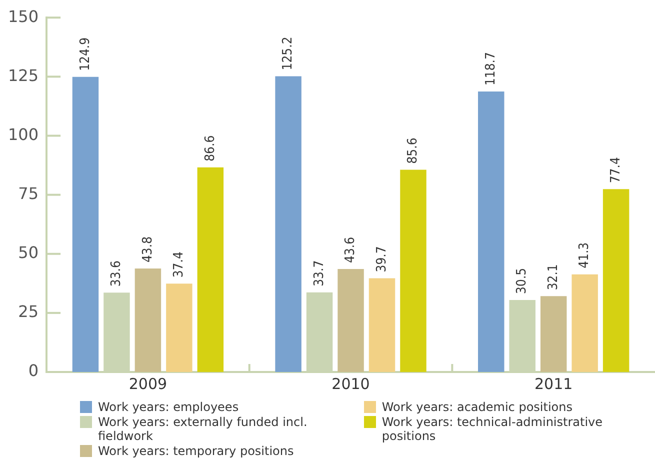 Image resolution: width=655 pixels, height=472 pixels. Describe the element at coordinates (553, 277) in the screenshot. I see `data-label: 32.1` at that location.